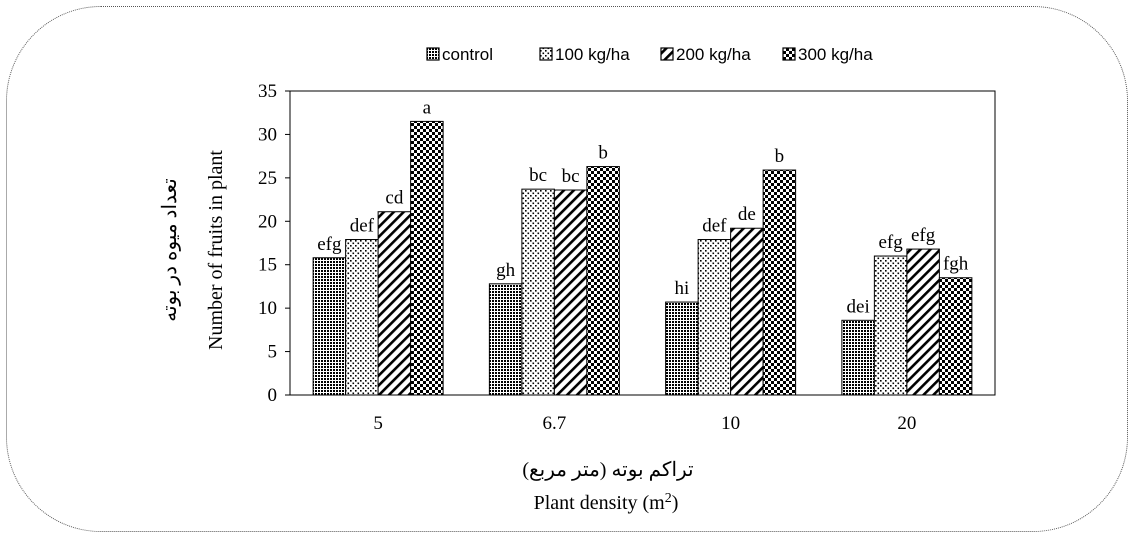 Image resolution: width=1135 pixels, height=539 pixels. Describe the element at coordinates (394, 198) in the screenshot. I see `significance-letter: cd` at that location.